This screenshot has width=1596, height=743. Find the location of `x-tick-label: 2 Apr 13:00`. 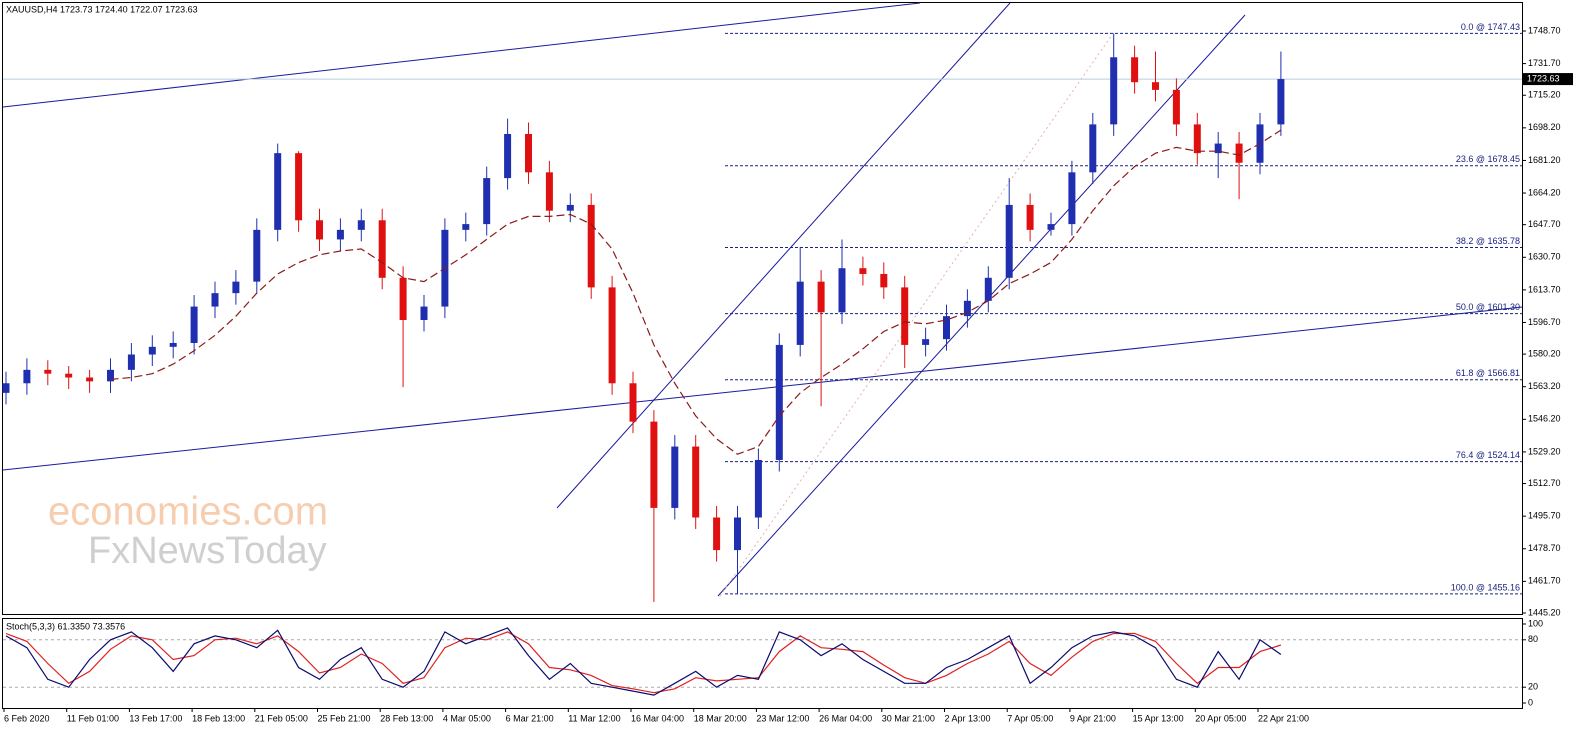

x-tick-label: 2 Apr 13:00 is located at coordinates (968, 718).